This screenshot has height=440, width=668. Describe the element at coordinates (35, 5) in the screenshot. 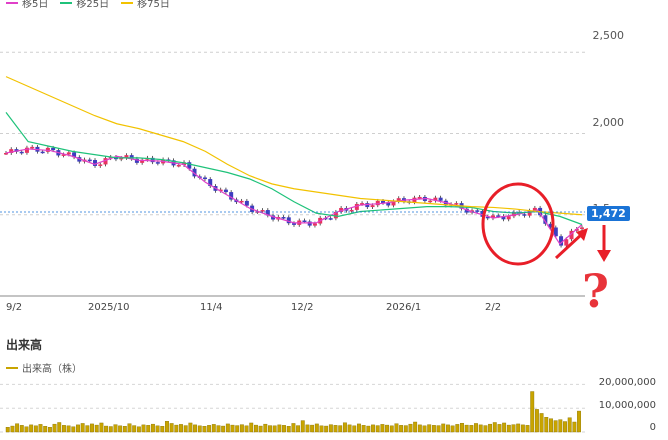

I see `legend-ma5-label: 移5日` at that location.